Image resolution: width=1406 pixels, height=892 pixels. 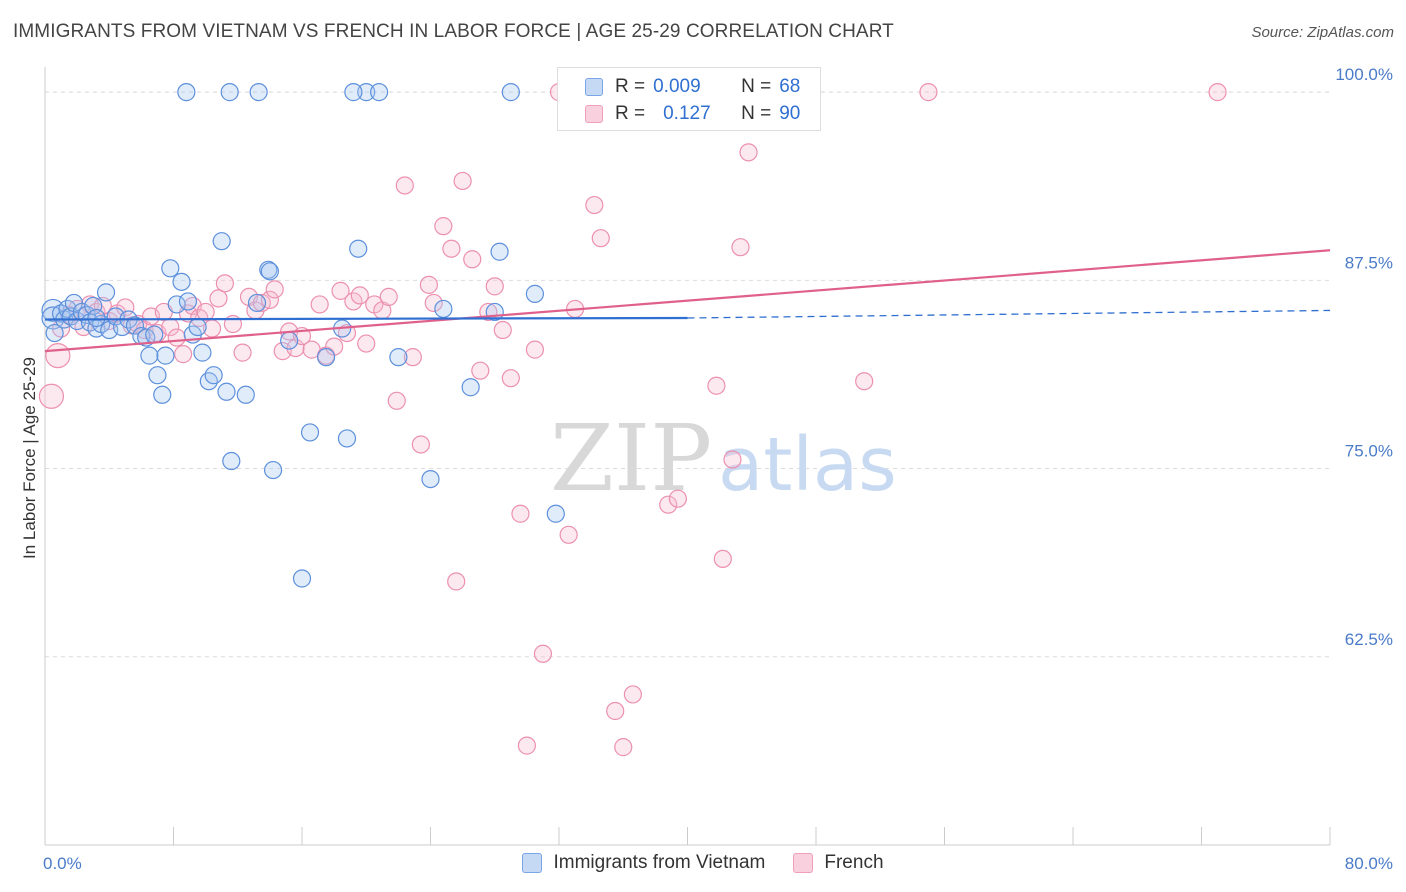 I want to click on series-legend: Immigrants from Vietnam French, so click(x=703, y=863).